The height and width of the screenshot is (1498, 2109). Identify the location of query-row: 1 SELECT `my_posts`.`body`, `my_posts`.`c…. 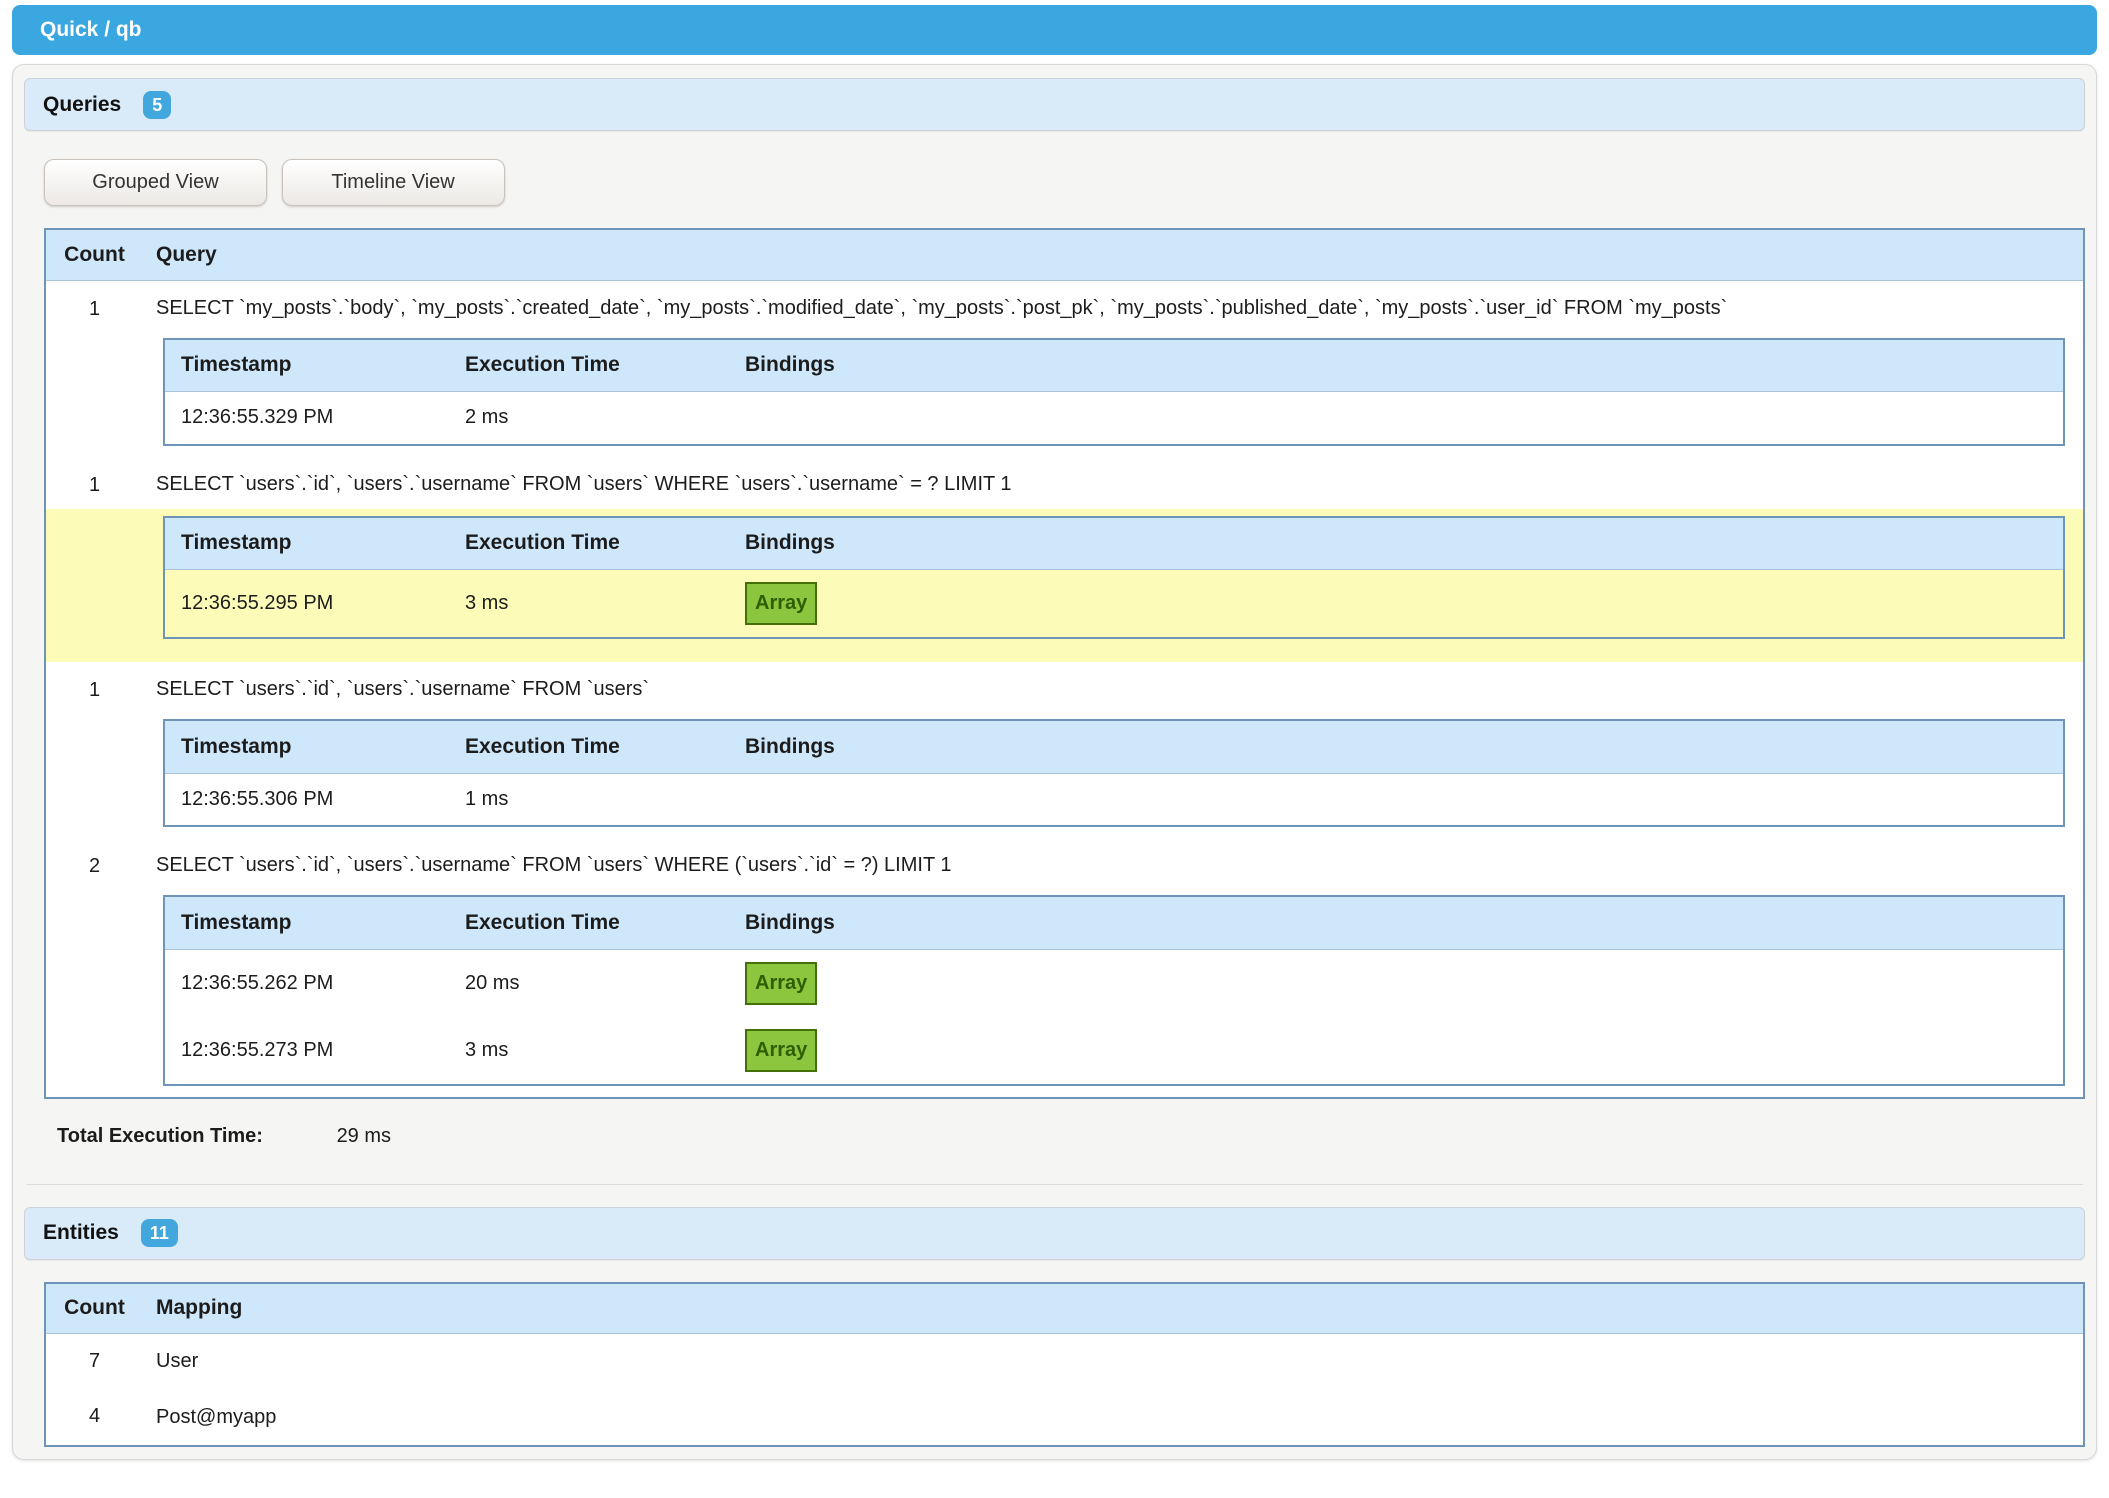
(1064, 306).